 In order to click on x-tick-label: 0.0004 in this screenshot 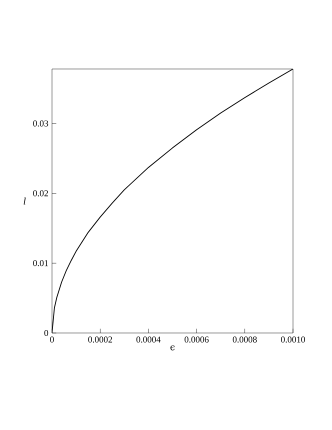, I will do `click(148, 339)`.